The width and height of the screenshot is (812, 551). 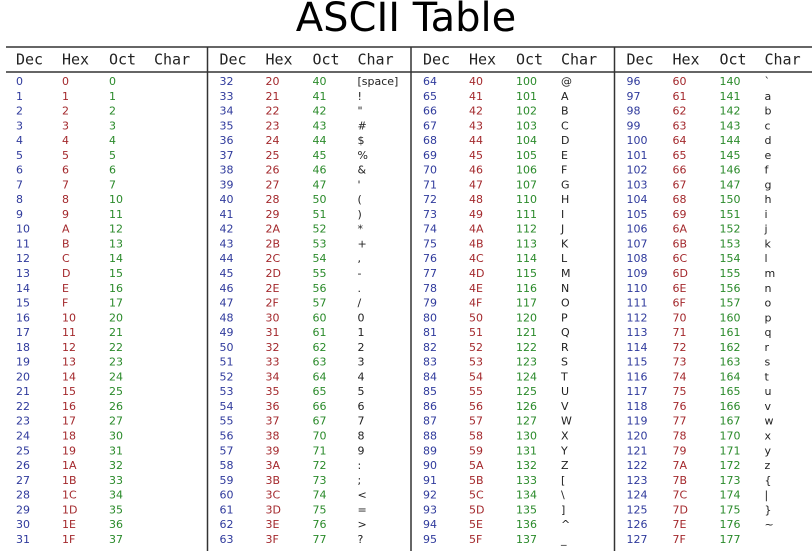 I want to click on dec-cell: 98, so click(x=634, y=111).